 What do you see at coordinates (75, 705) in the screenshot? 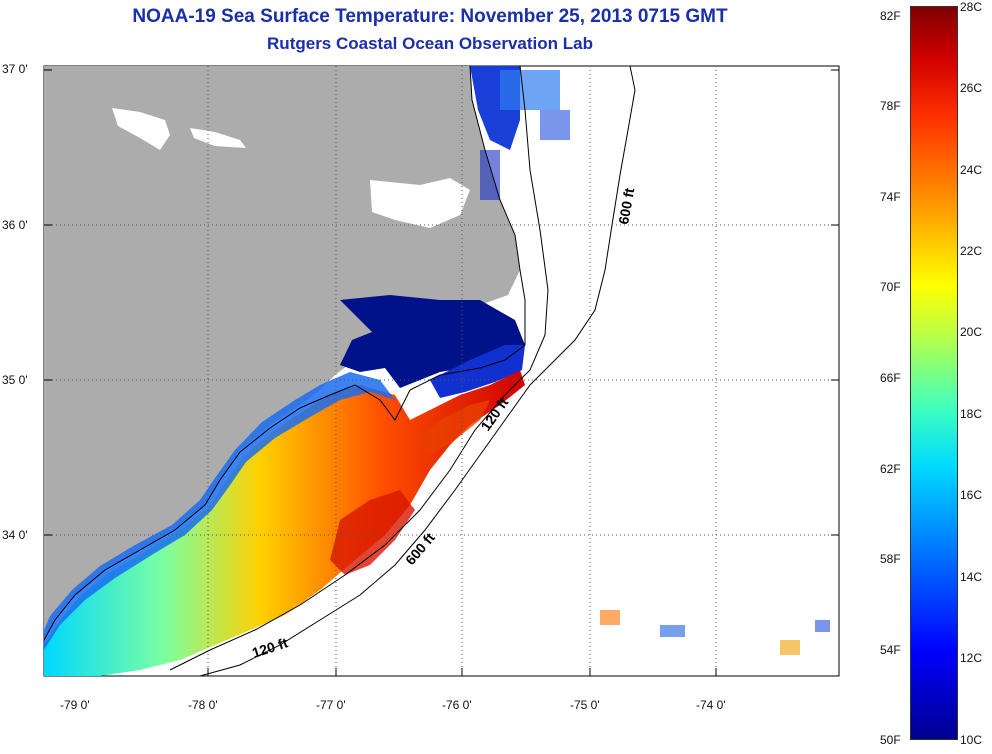
I see `lon-label-79: -79 0'` at bounding box center [75, 705].